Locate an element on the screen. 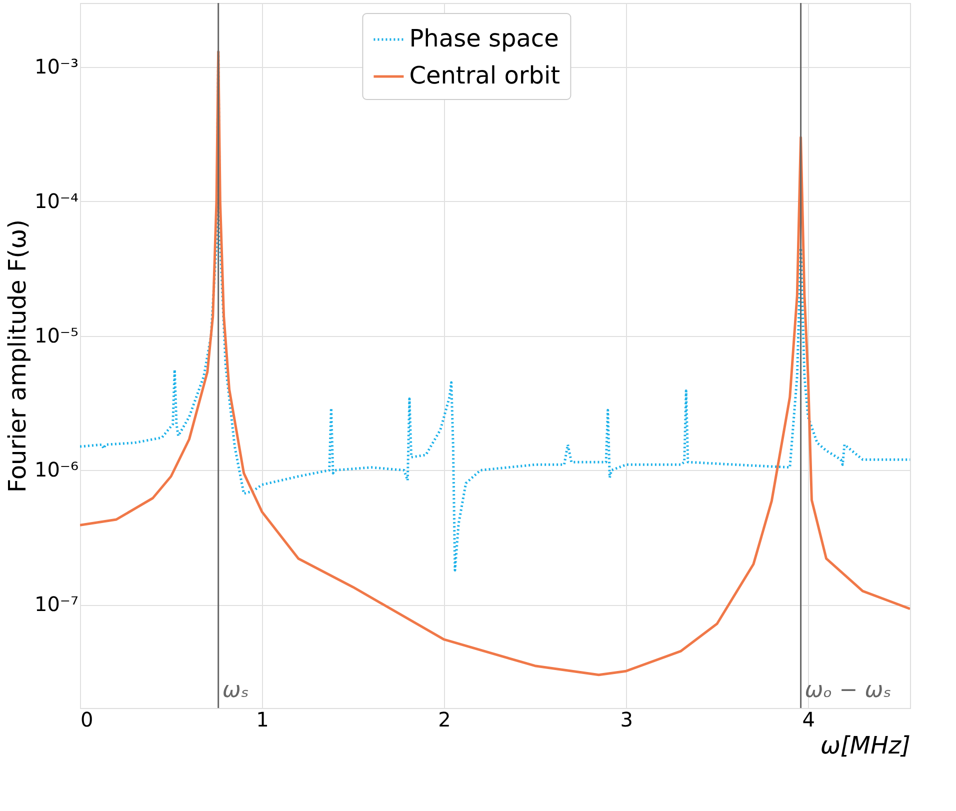  x-tick-label: 3 is located at coordinates (626, 720).